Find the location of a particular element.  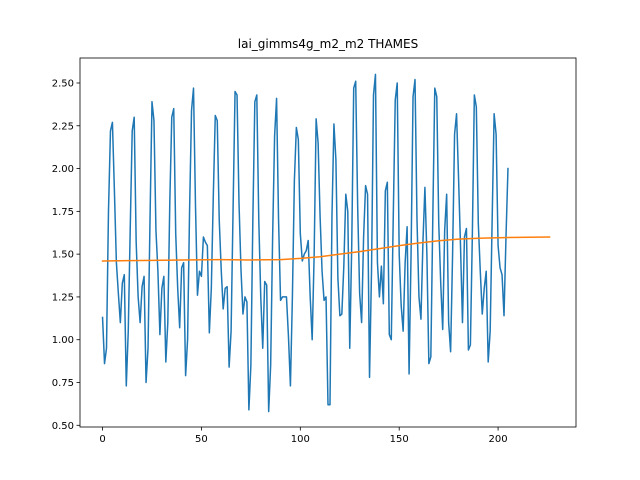

y-tick-label: 0.75 is located at coordinates (63, 383).